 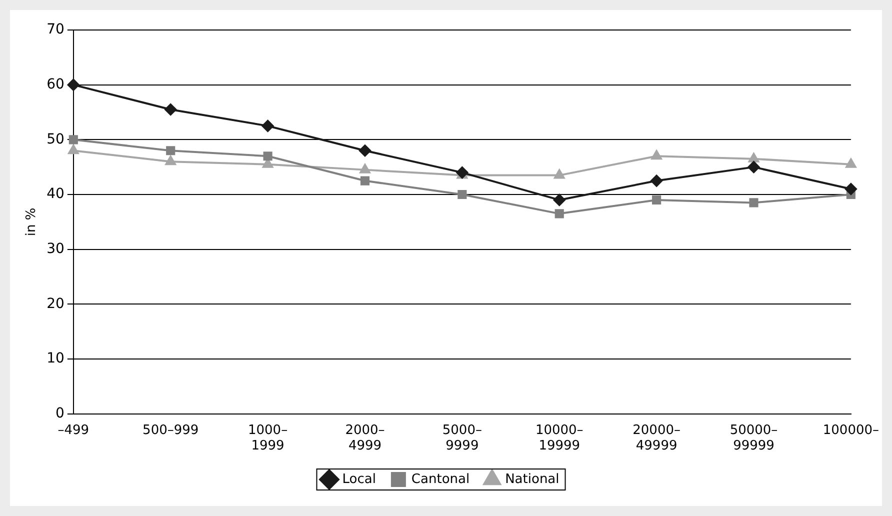 What do you see at coordinates (55, 194) in the screenshot?
I see `y-tick-label: 40` at bounding box center [55, 194].